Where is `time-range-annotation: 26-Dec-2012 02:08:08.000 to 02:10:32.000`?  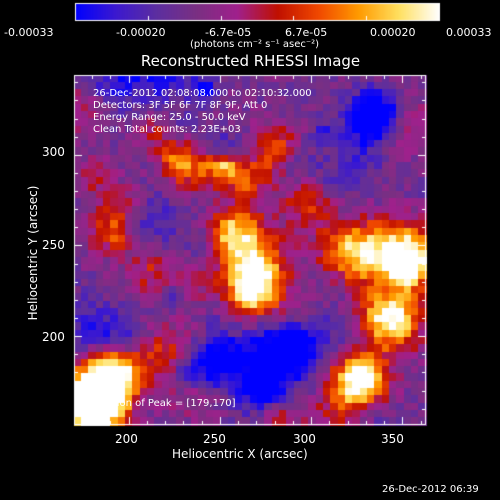
time-range-annotation: 26-Dec-2012 02:08:08.000 to 02:10:32.000 is located at coordinates (202, 93).